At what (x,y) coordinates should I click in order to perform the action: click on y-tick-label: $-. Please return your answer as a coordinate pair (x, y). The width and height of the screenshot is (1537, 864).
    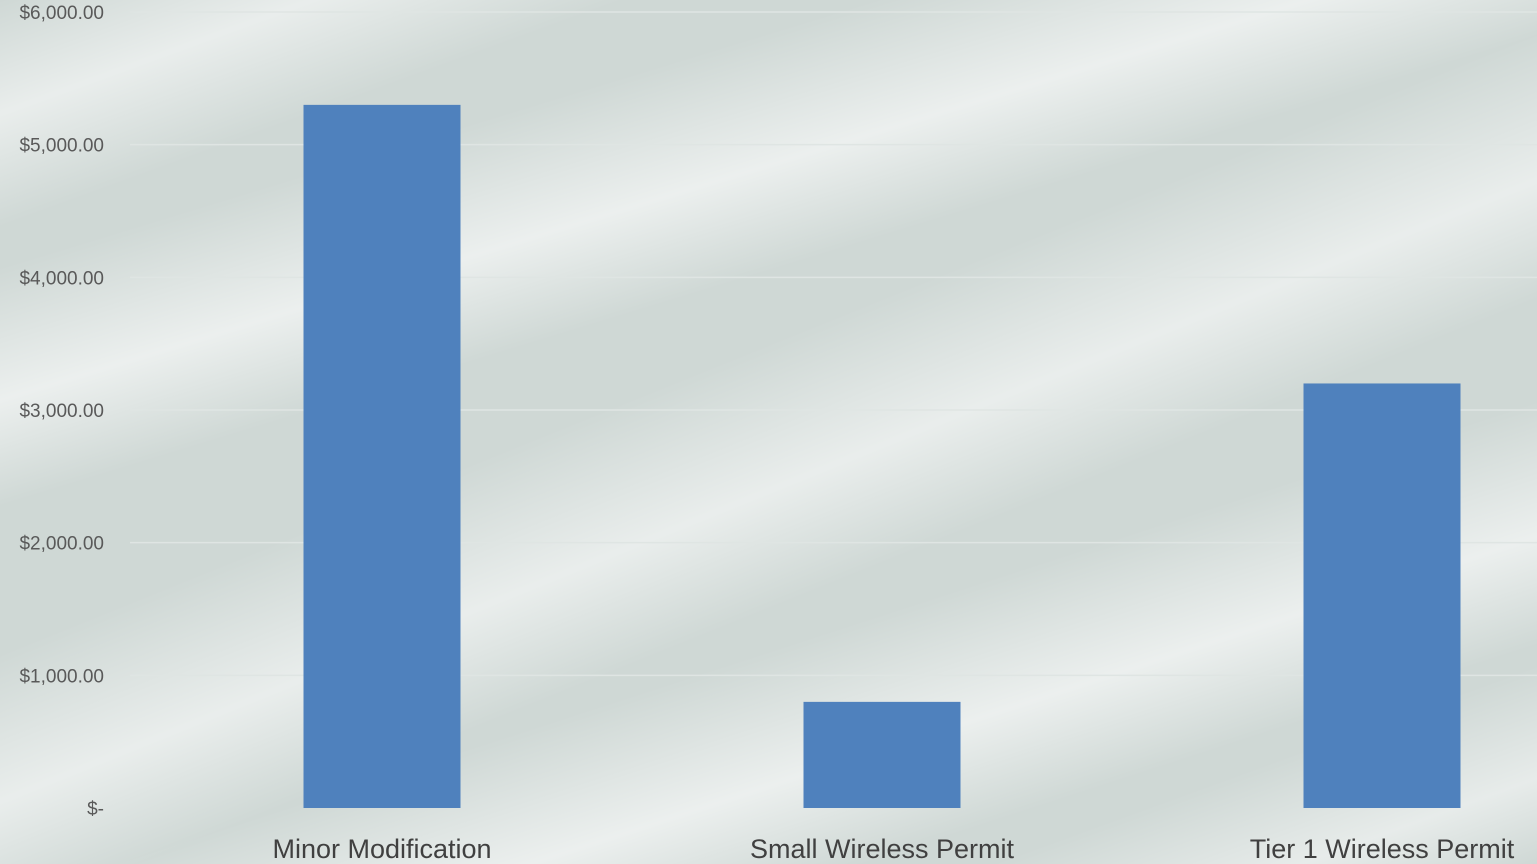
    Looking at the image, I should click on (95, 809).